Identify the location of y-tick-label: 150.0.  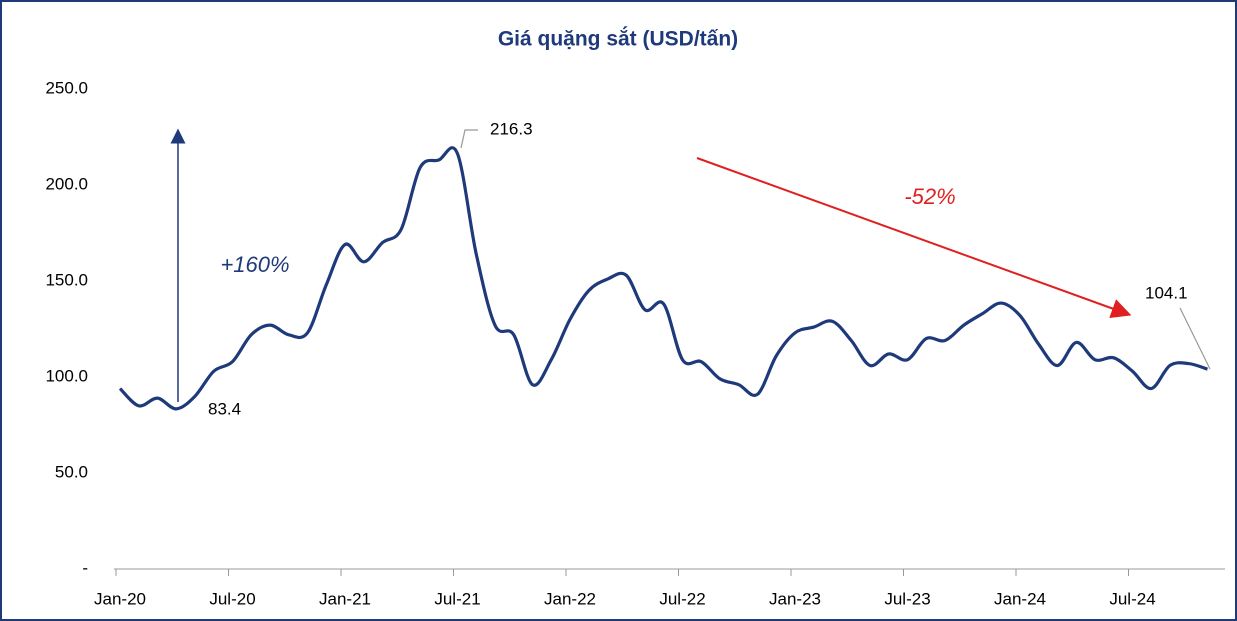
(66, 279).